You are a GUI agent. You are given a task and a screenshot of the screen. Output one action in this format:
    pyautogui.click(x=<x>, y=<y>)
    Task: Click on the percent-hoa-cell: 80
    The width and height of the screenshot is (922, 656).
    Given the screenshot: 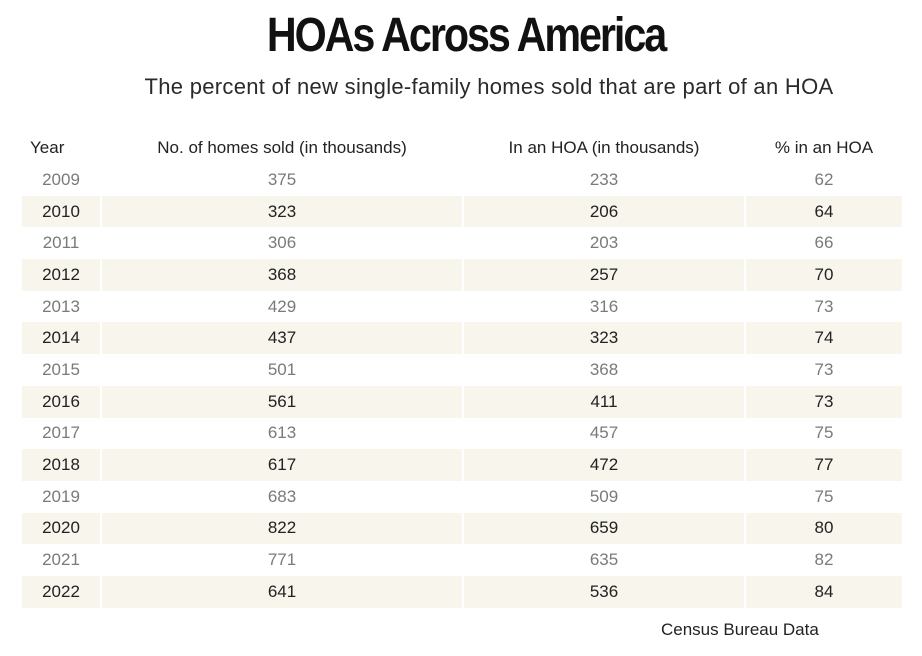 What is the action you would take?
    pyautogui.click(x=824, y=528)
    